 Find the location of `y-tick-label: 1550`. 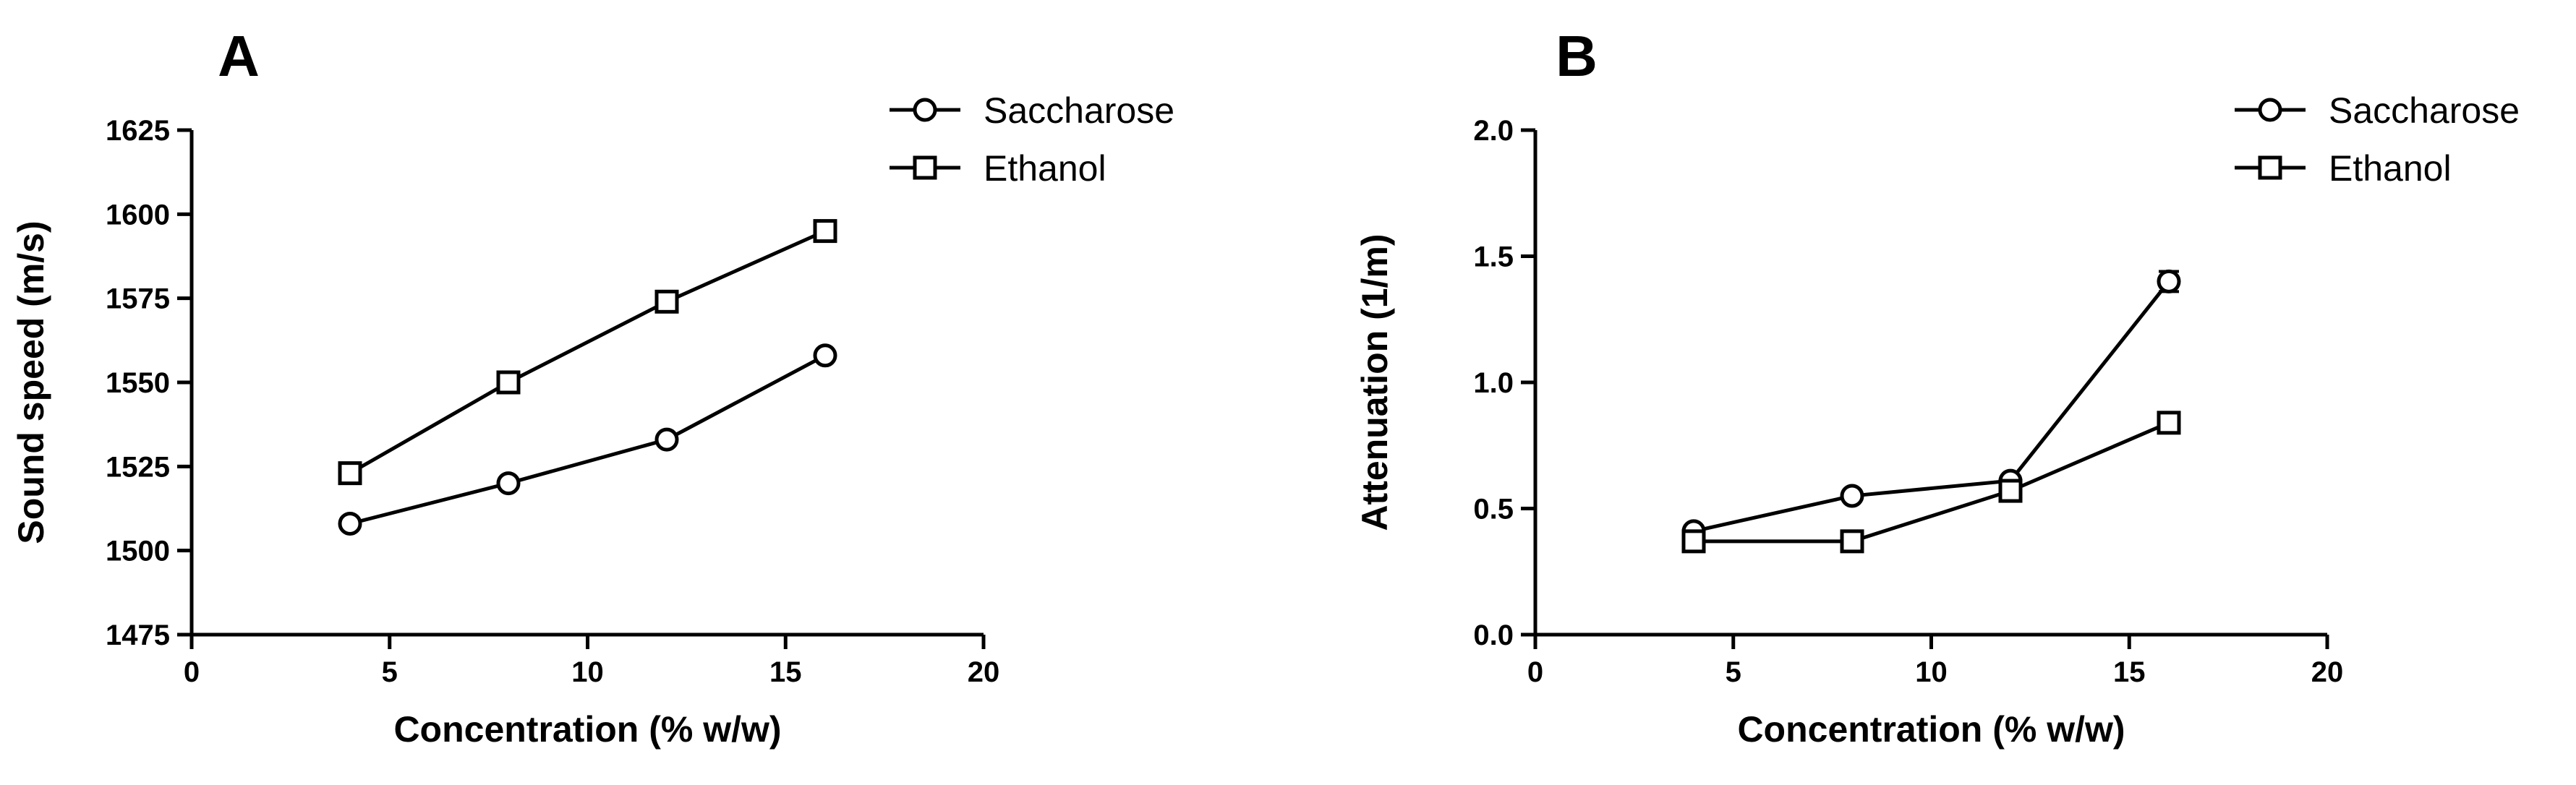

y-tick-label: 1550 is located at coordinates (138, 383).